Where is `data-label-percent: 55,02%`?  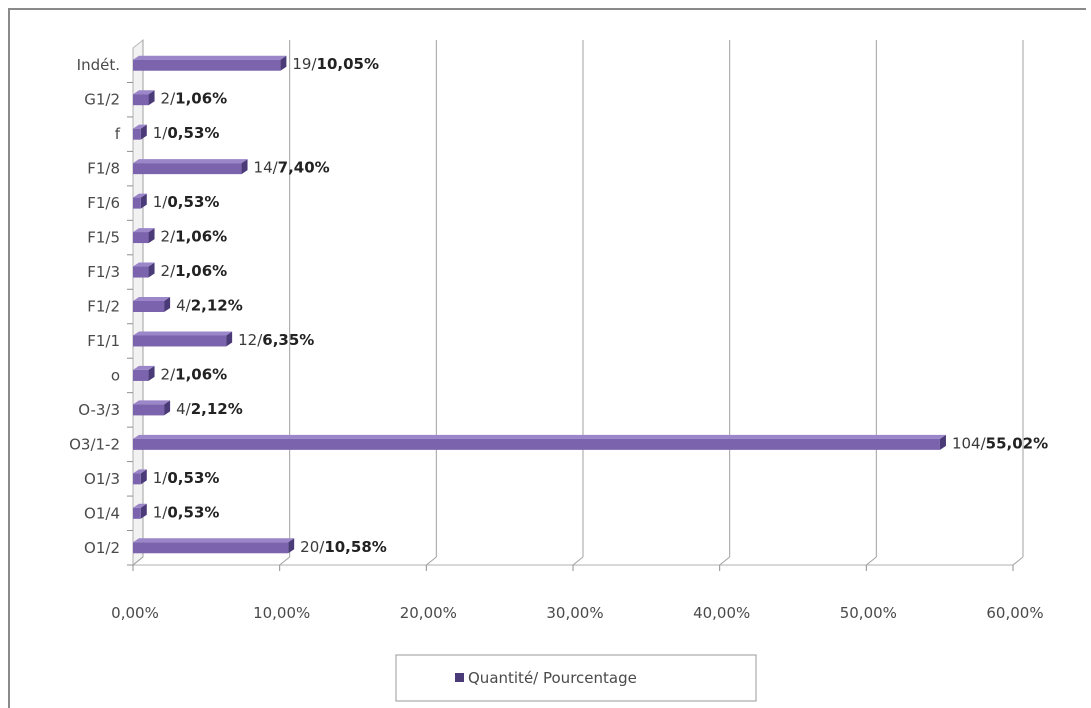 data-label-percent: 55,02% is located at coordinates (1017, 443).